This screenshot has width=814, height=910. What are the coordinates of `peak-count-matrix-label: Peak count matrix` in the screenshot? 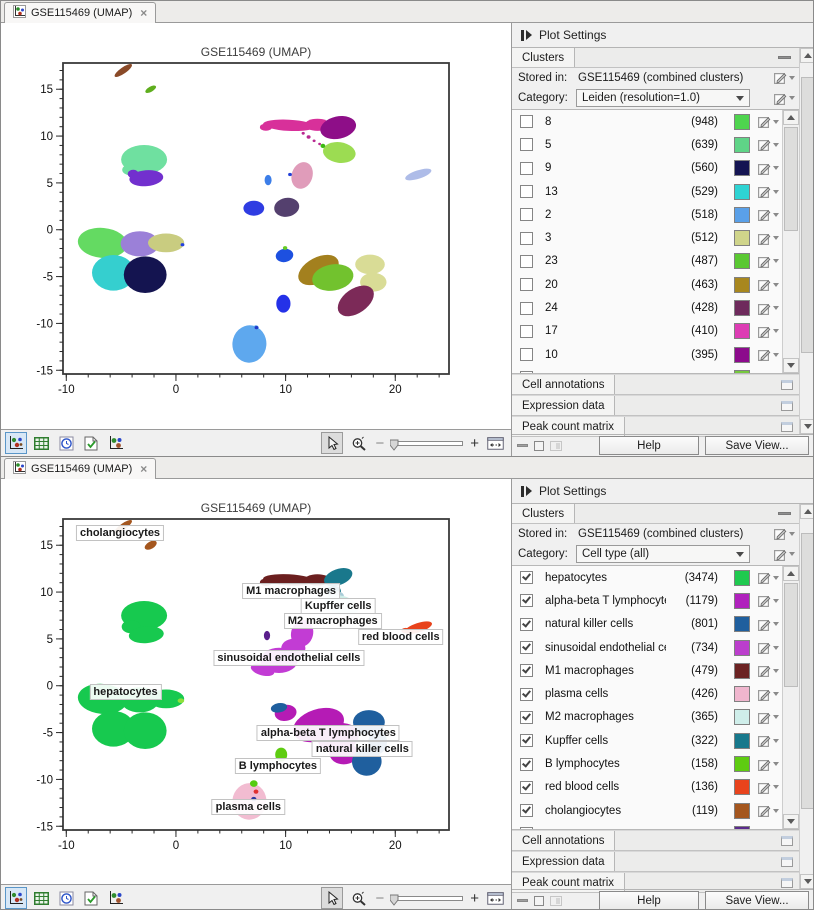 It's located at (569, 426).